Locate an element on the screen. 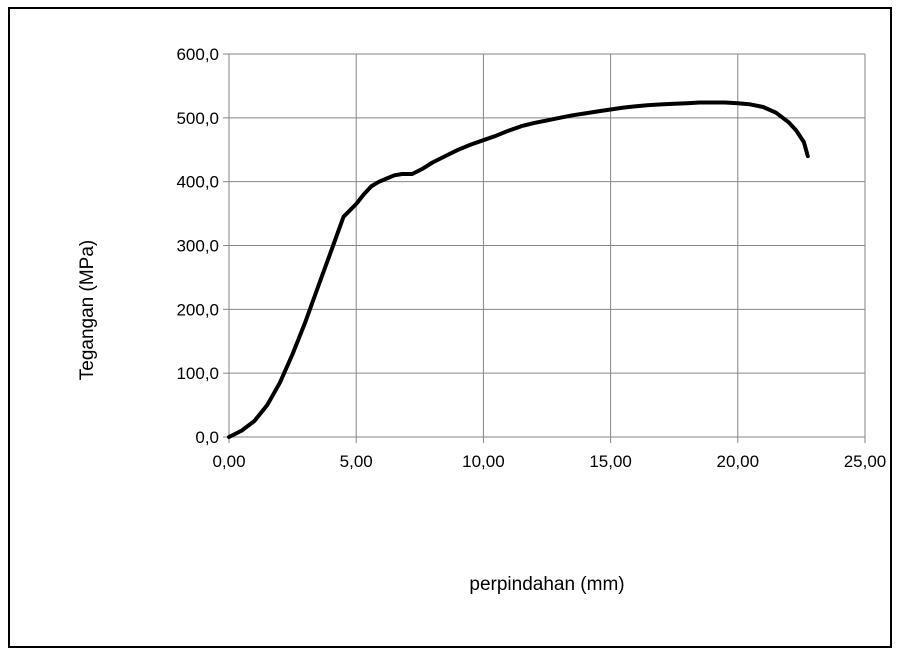 This screenshot has width=897, height=653. y-tick-labels: 0,0 100,0 200,0 300,0 400,0 500,0 600,0 is located at coordinates (197, 246).